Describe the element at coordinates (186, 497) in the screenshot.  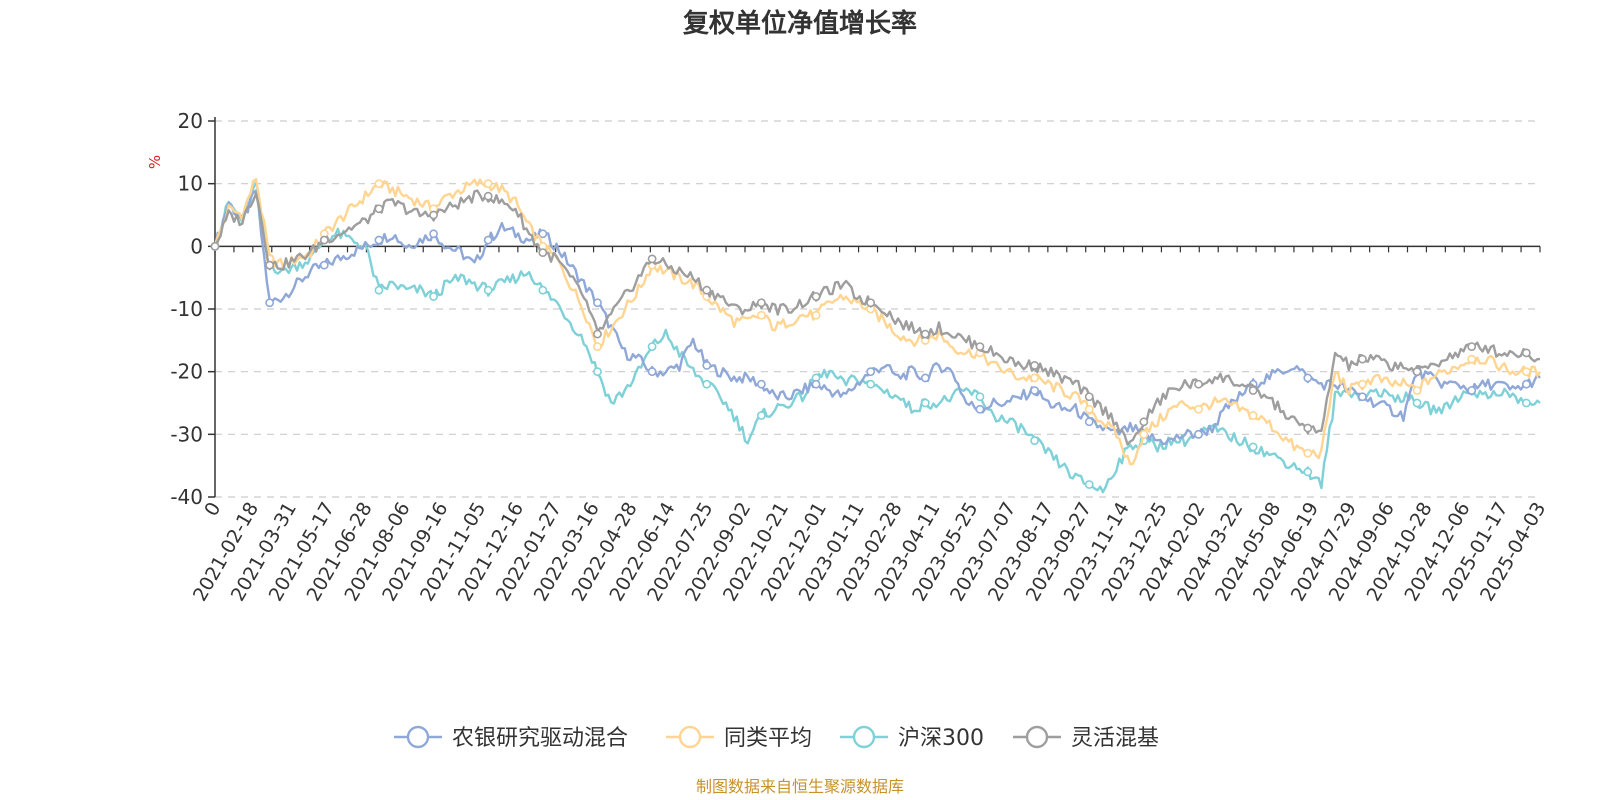
I see `y-tick-label: -40` at that location.